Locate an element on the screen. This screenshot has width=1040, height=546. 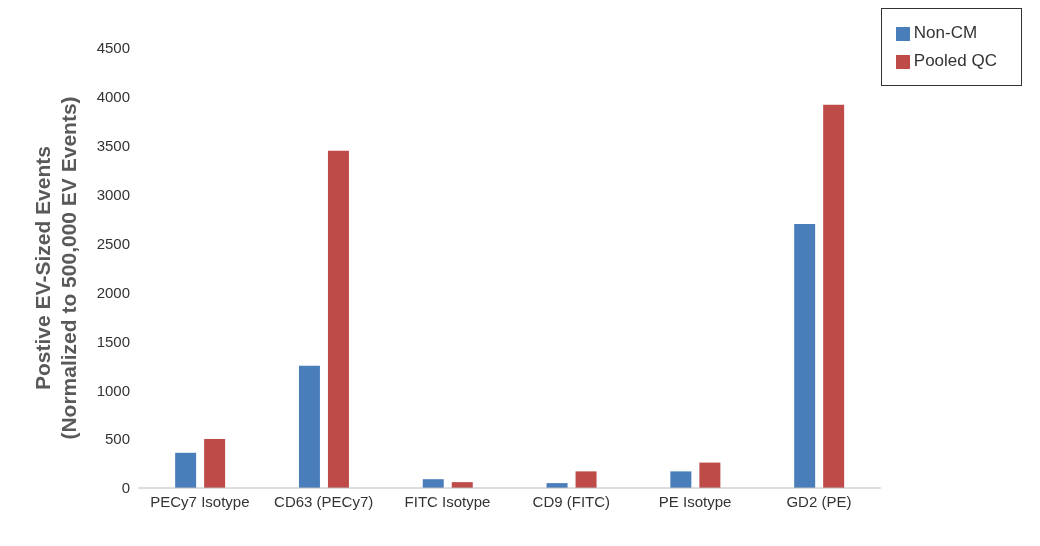
y-tick-label: 2000 is located at coordinates (113, 292).